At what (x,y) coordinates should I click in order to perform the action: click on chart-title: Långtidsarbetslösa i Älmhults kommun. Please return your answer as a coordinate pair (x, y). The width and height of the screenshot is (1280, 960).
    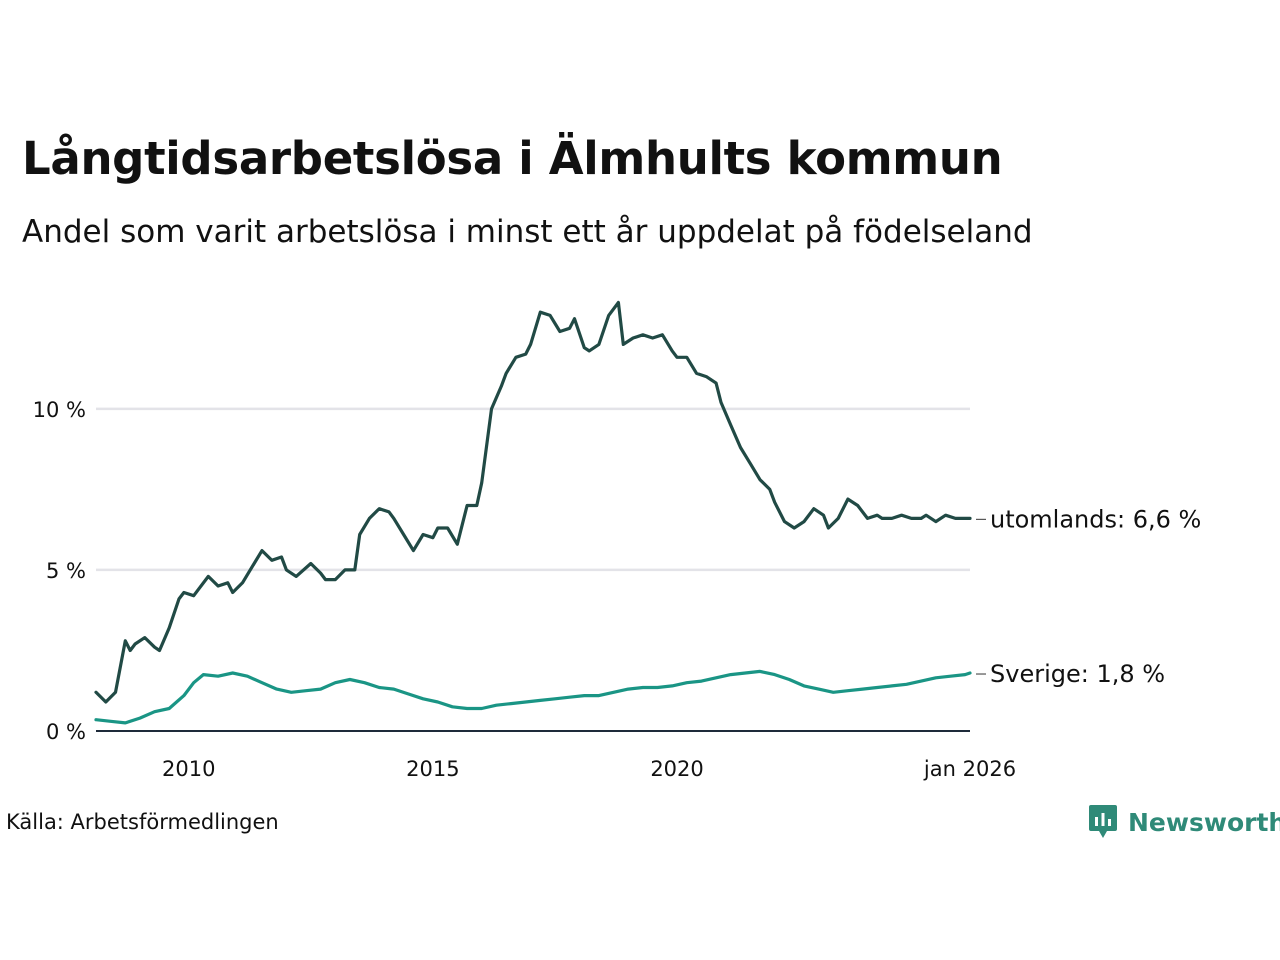
    Looking at the image, I should click on (512, 158).